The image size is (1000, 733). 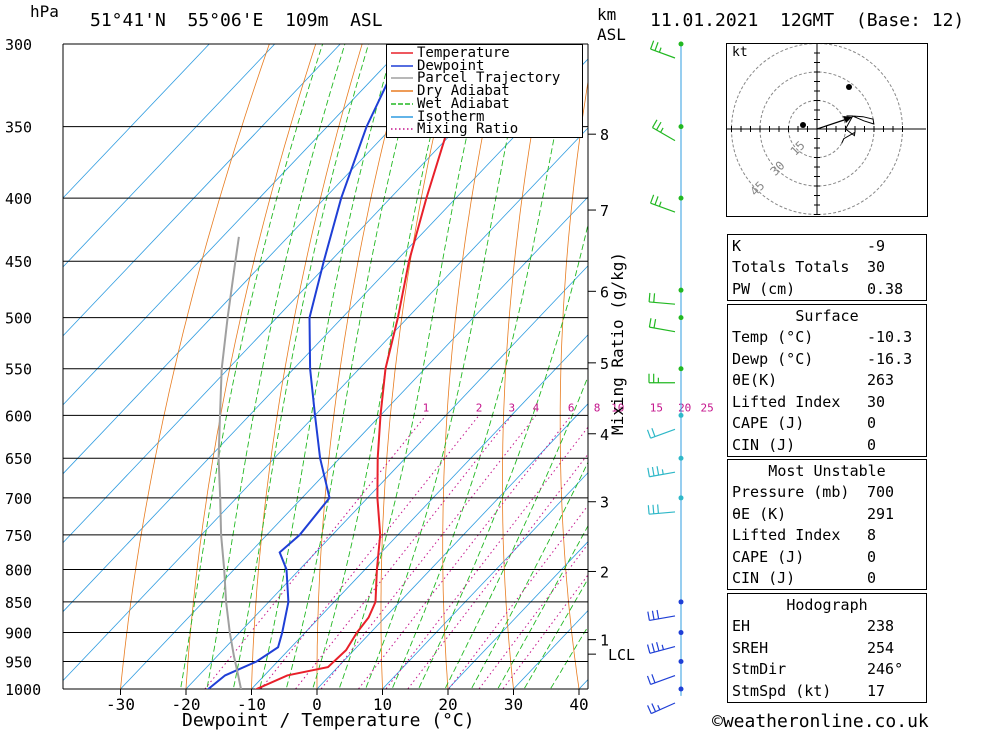 What do you see at coordinates (23, 690) in the screenshot?
I see `pressure-tick-label: 1000` at bounding box center [23, 690].